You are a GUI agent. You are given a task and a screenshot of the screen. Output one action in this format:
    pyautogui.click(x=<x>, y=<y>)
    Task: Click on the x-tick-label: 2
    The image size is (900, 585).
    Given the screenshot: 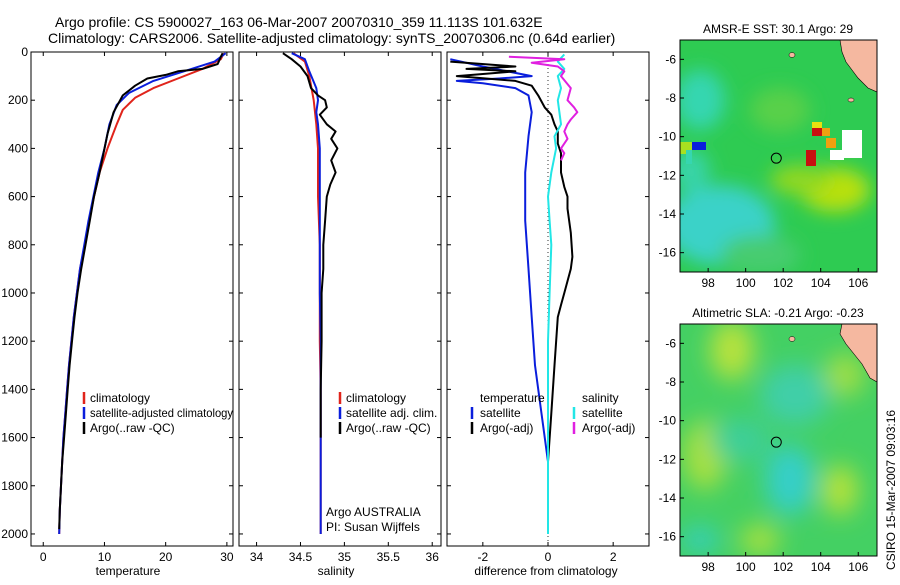 What is the action you would take?
    pyautogui.click(x=613, y=557)
    